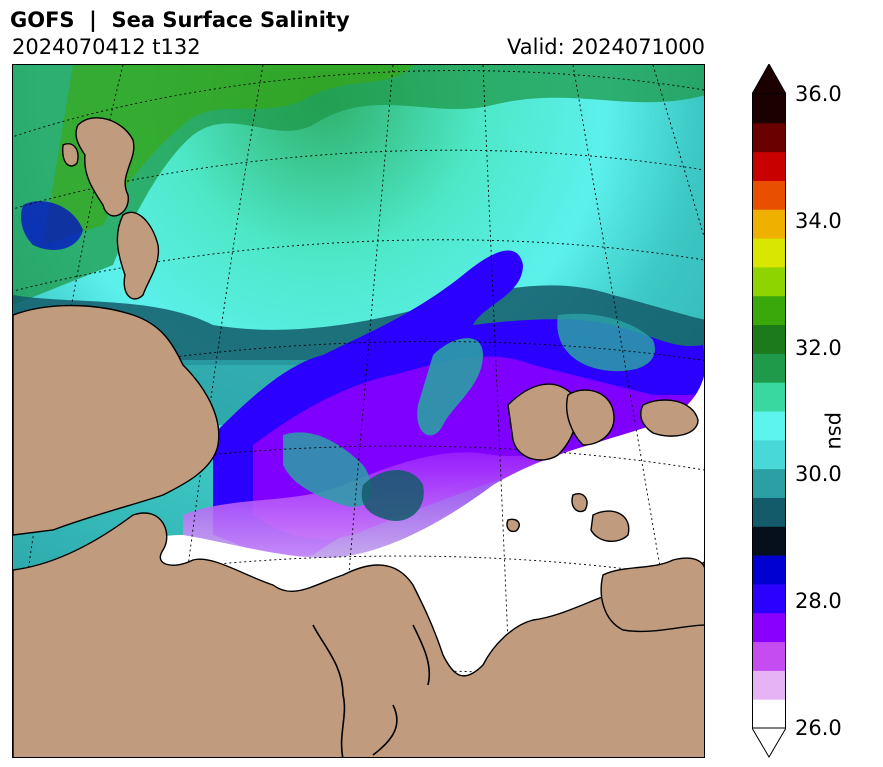 Image resolution: width=883 pixels, height=767 pixels. What do you see at coordinates (180, 20) in the screenshot?
I see `figure-title: GOFS | Sea Surface Salinity` at bounding box center [180, 20].